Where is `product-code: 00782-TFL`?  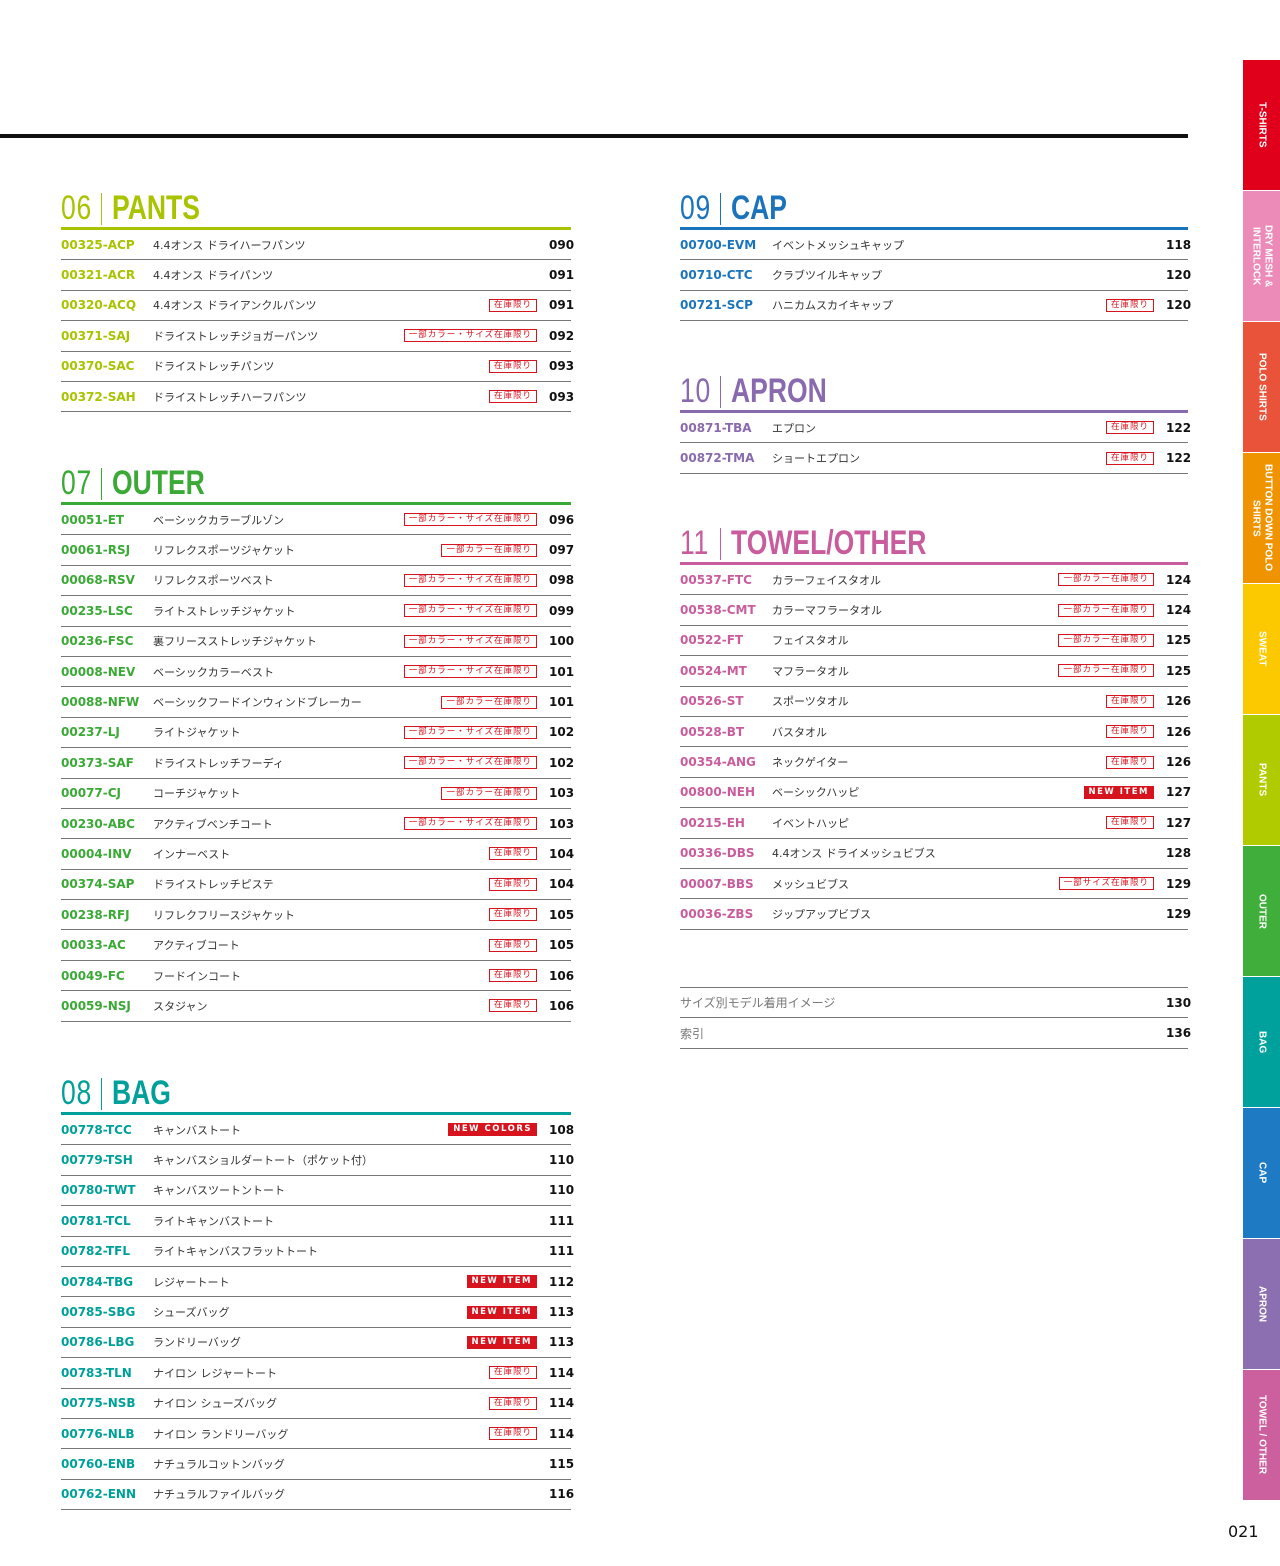
product-code: 00782-TFL is located at coordinates (95, 1251).